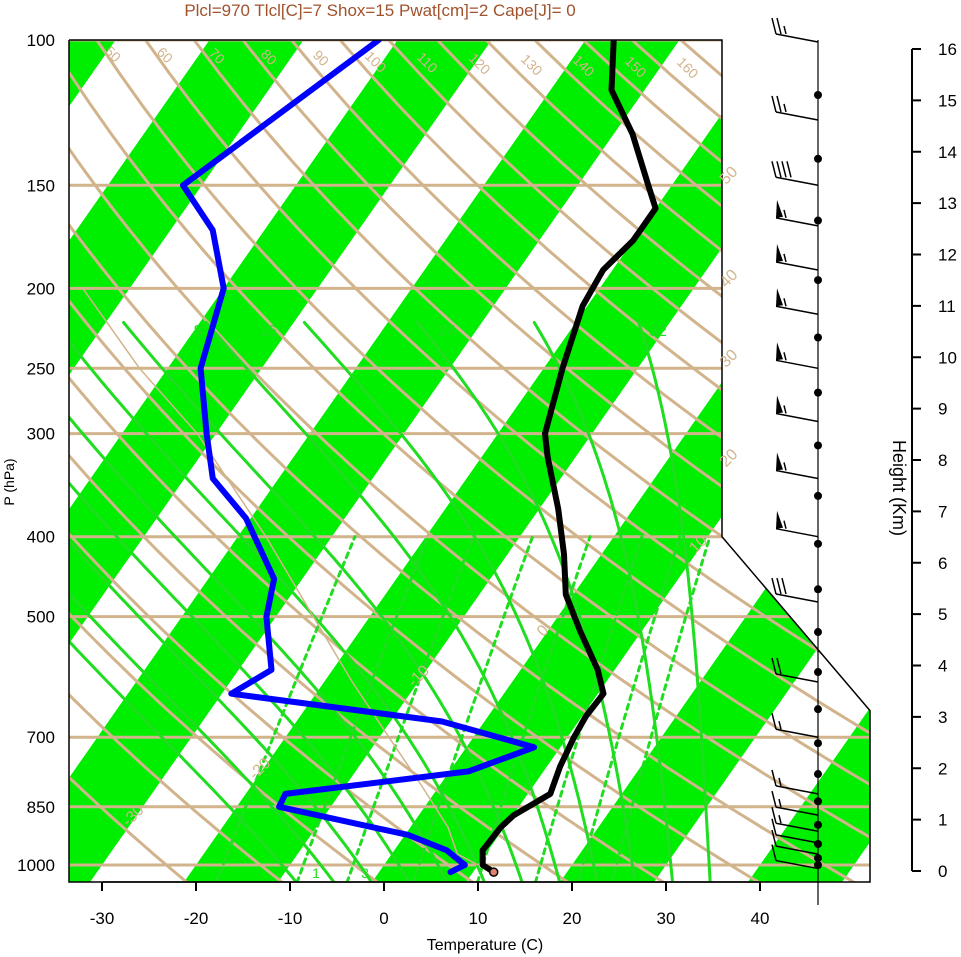  What do you see at coordinates (196, 918) in the screenshot?
I see `x-tick-label: -20` at bounding box center [196, 918].